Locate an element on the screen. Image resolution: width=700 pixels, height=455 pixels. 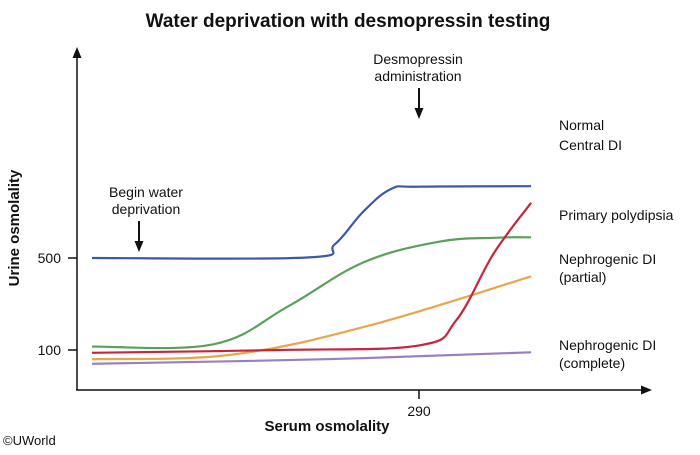
annotation-desmopressin-line2: administration is located at coordinates (417, 76).